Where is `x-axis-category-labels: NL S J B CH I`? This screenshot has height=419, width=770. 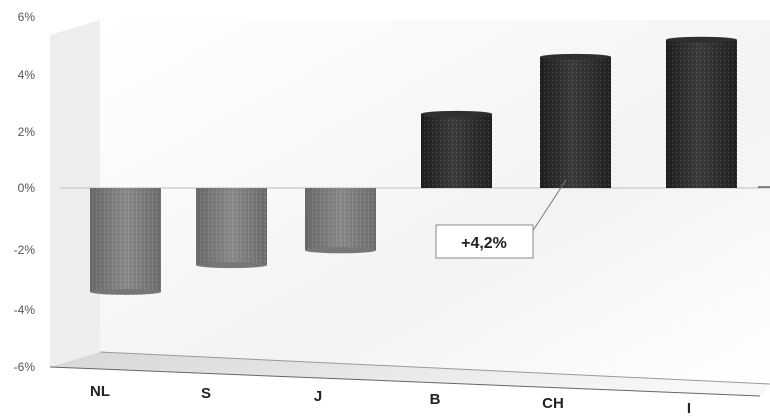 x-axis-category-labels: NL S J B CH I is located at coordinates (390, 400).